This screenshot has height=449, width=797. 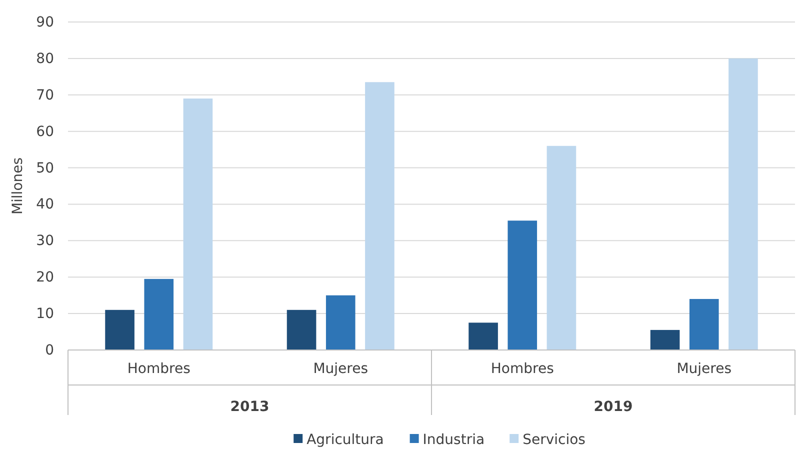 I want to click on y-tick-label: 50, so click(x=45, y=168).